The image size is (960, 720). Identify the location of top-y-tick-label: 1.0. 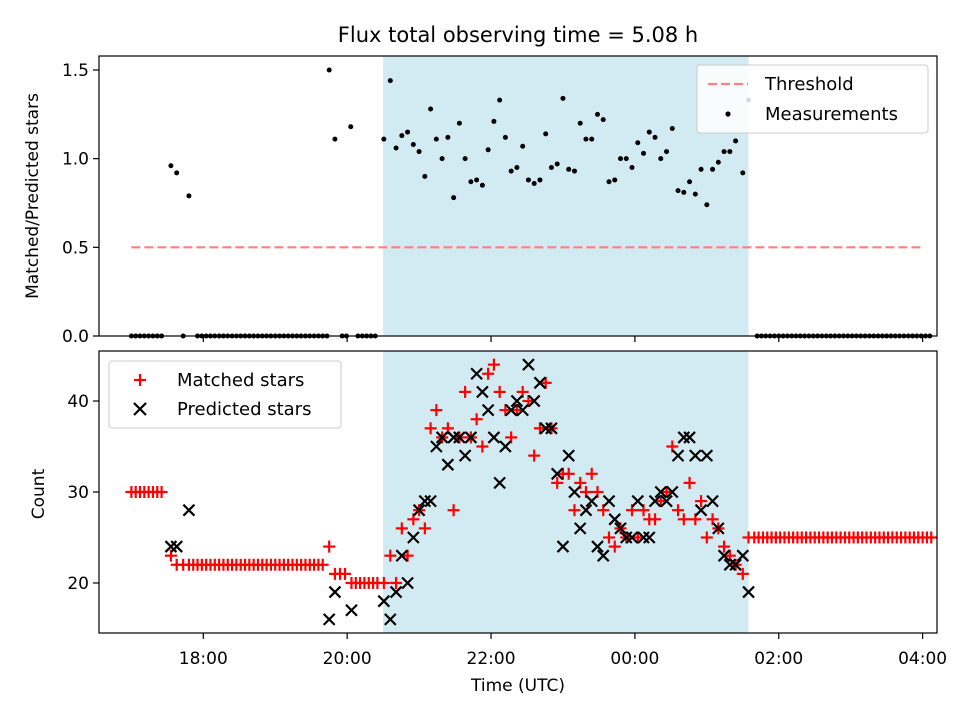
(75, 160).